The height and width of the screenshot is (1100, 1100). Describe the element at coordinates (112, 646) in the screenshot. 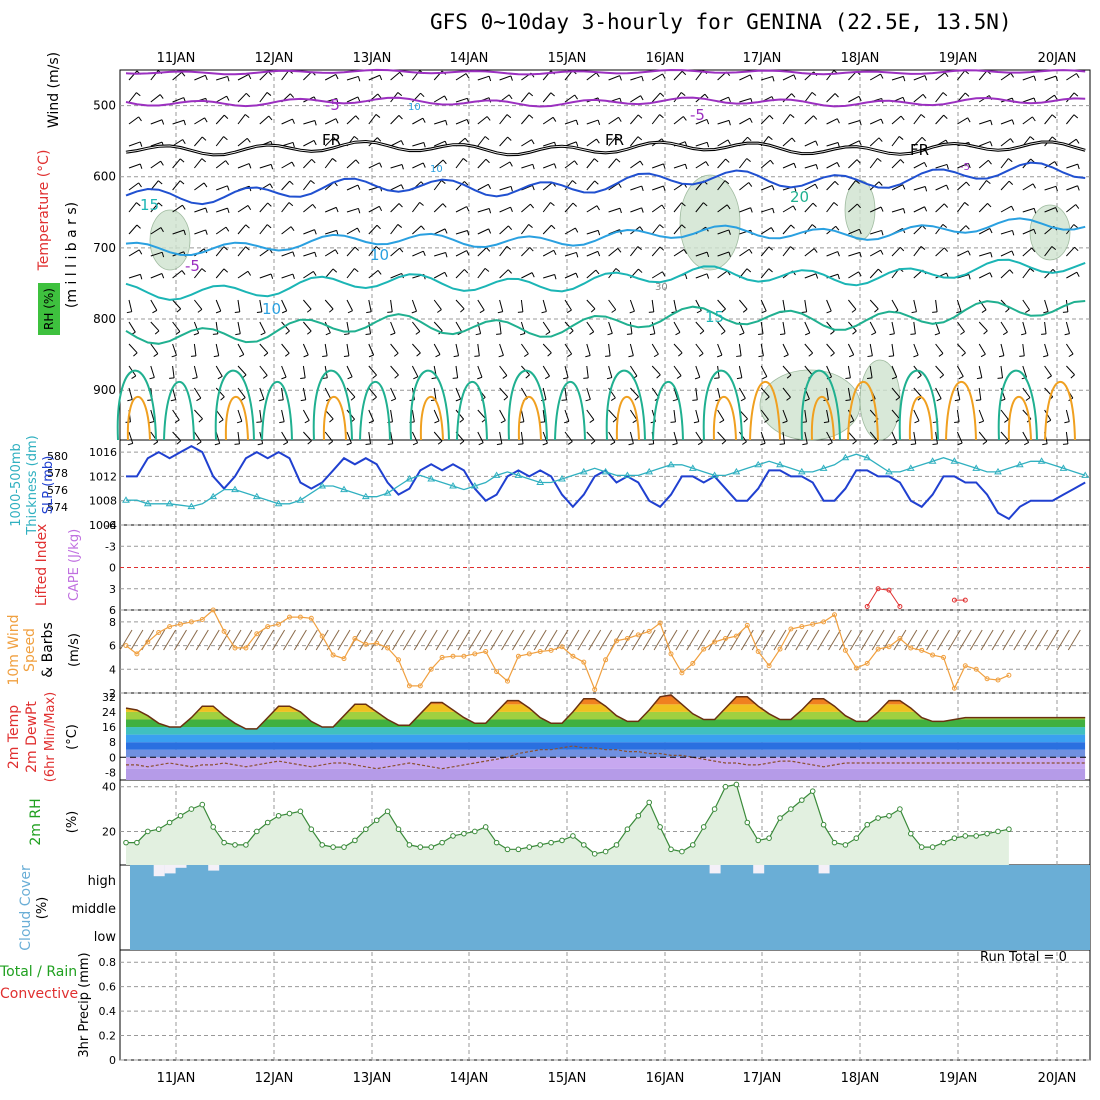

I see `wind10-tick: 6` at that location.